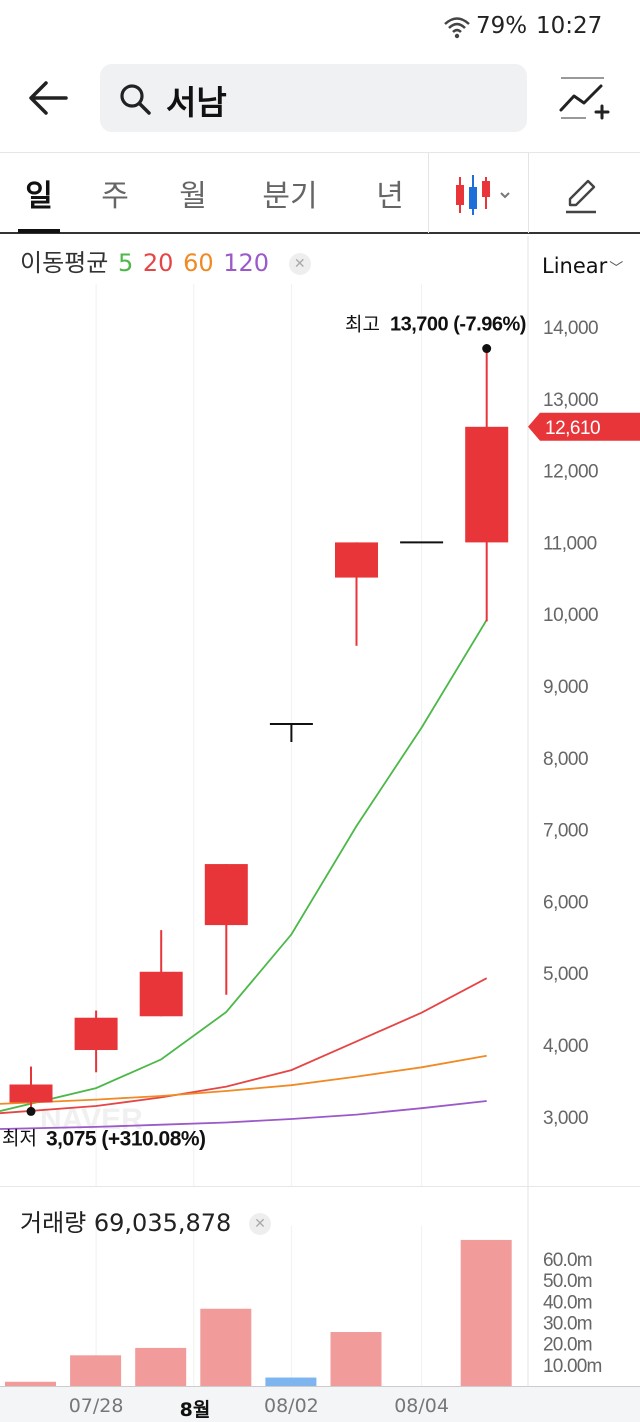  I want to click on battery-percent: 79%, so click(502, 26).